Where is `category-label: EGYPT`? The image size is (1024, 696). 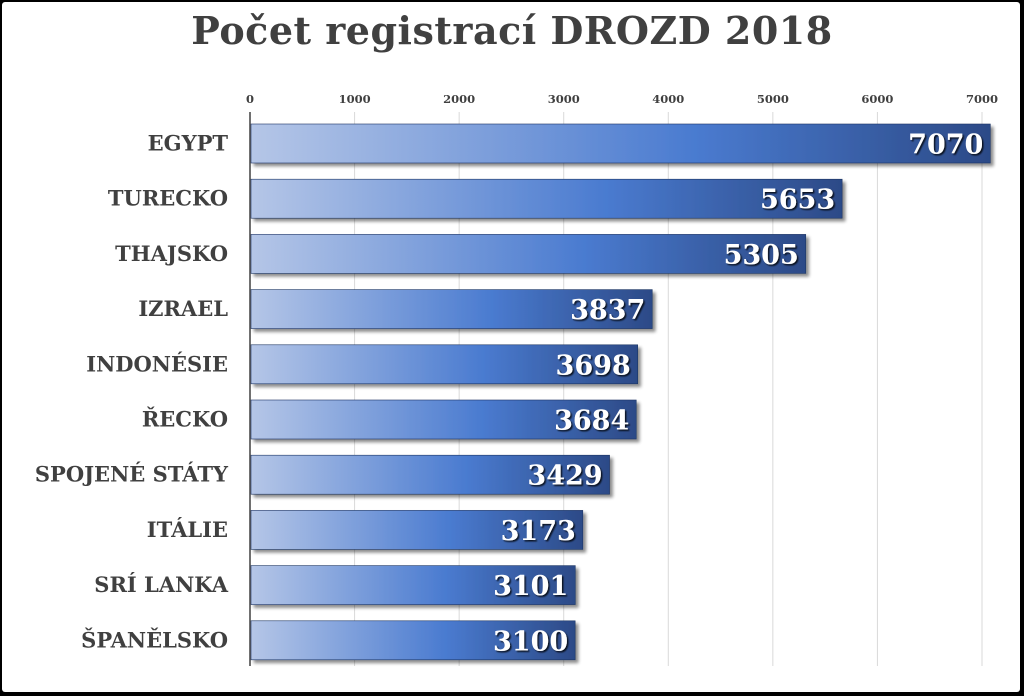 category-label: EGYPT is located at coordinates (188, 143).